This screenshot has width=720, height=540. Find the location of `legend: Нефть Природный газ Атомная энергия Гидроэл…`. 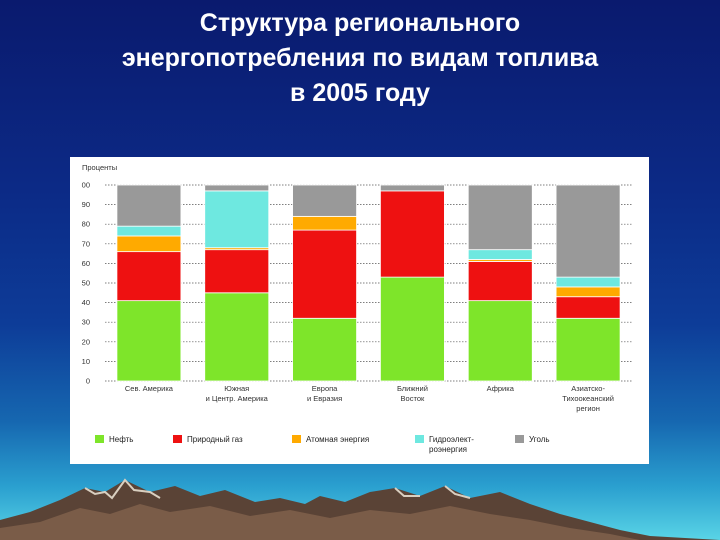

legend: Нефть Природный газ Атомная энергия Гидроэл… is located at coordinates (322, 444).